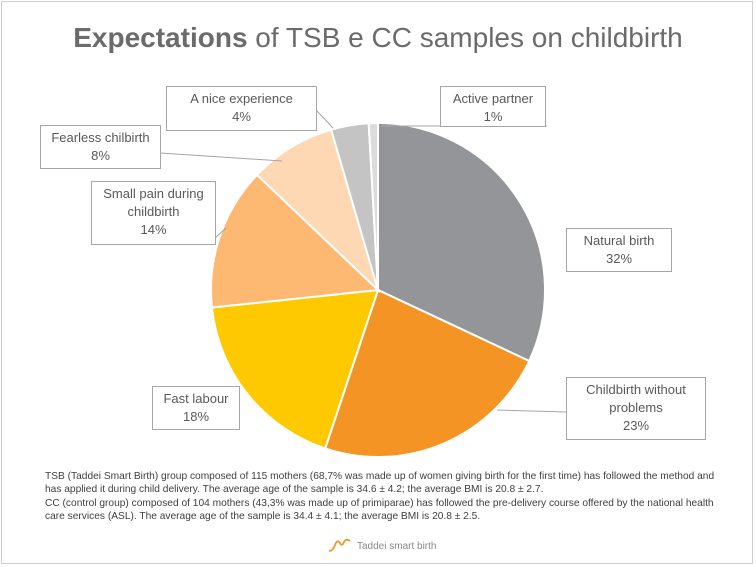  Describe the element at coordinates (153, 193) in the screenshot. I see `callout-small-pain-label1: Small pain during` at that location.